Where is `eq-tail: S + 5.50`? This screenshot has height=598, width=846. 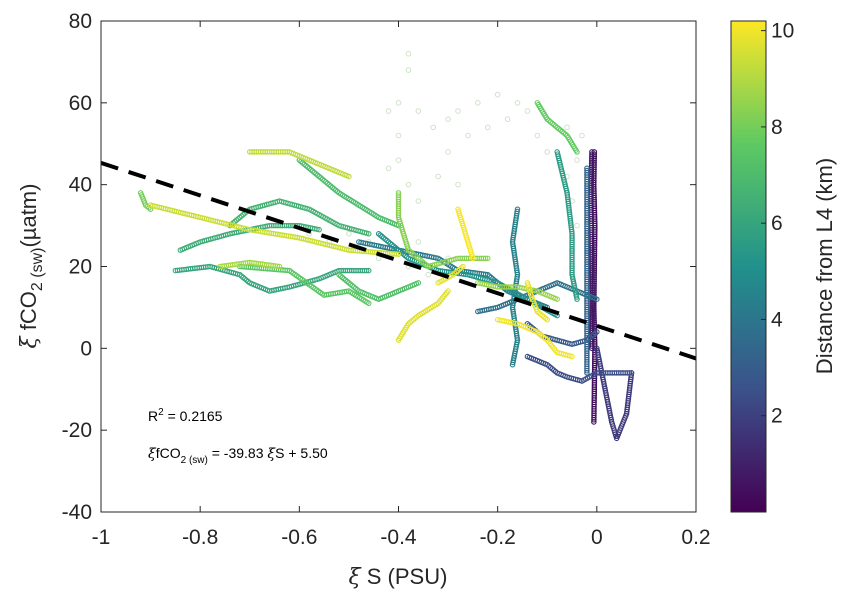
eq-tail: S + 5.50 is located at coordinates (301, 453).